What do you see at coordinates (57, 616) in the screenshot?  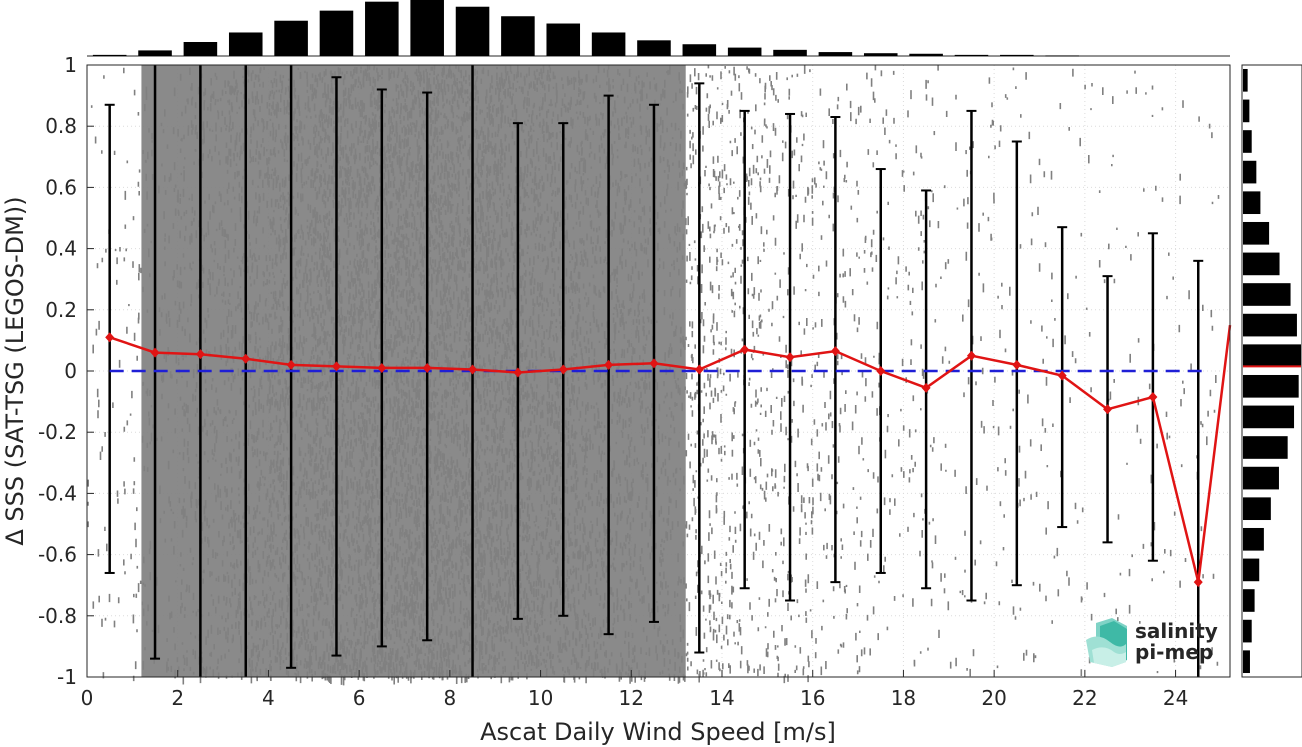 I see `y-tick-label: -0.8` at bounding box center [57, 616].